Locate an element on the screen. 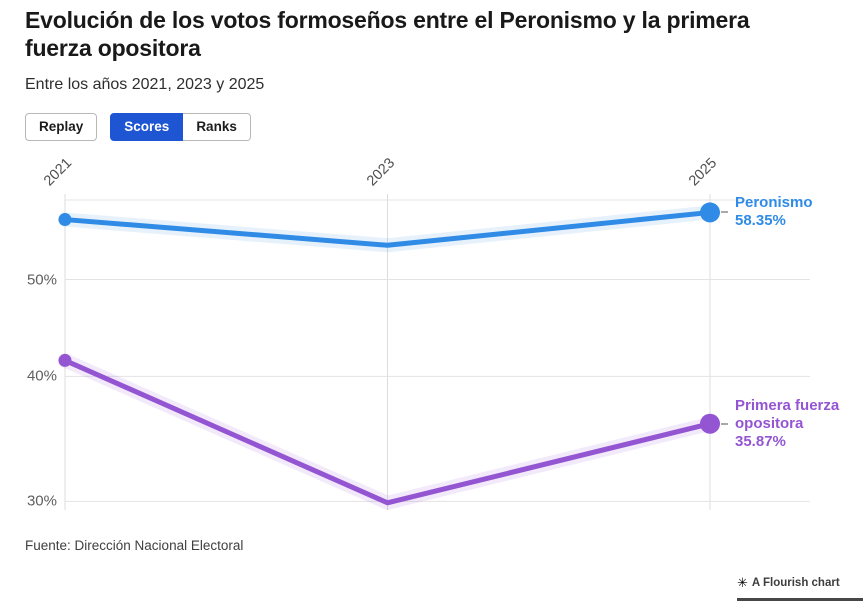  view-toggle: Scores Ranks is located at coordinates (180, 127).